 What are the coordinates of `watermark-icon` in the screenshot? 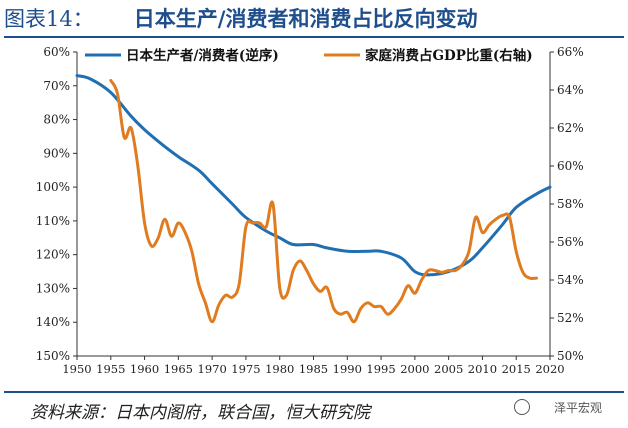 It's located at (522, 407).